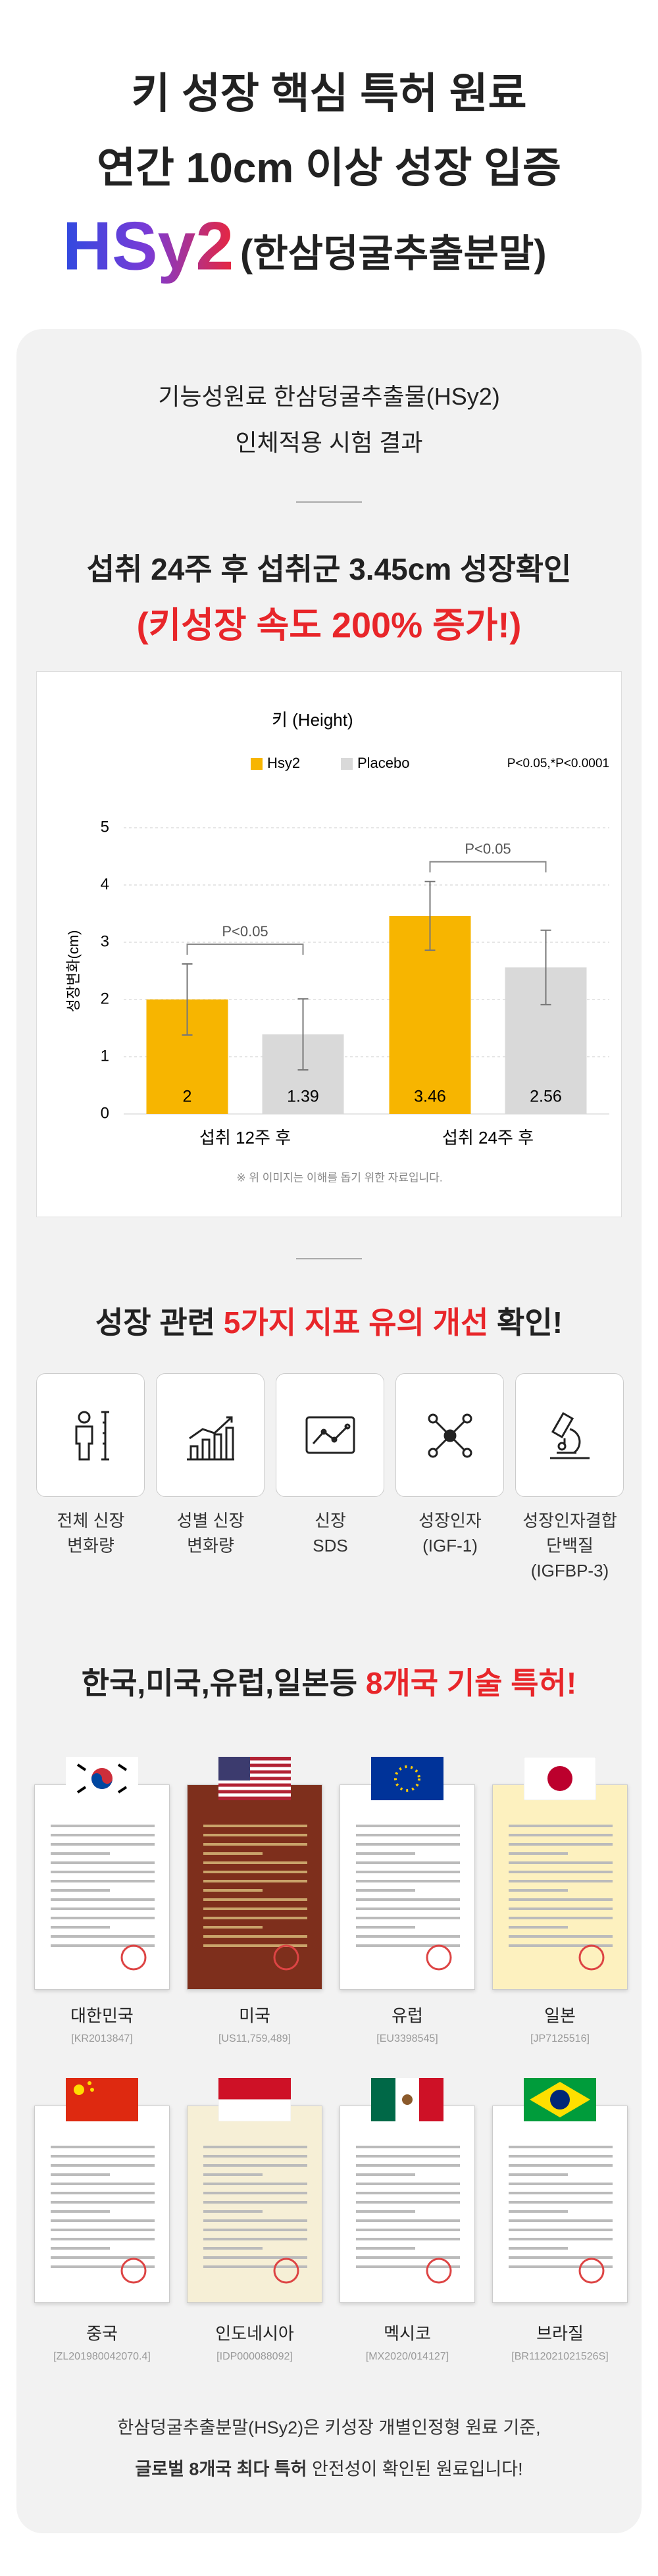 The width and height of the screenshot is (658, 2576). I want to click on patents-headline: 한국,미국,유럽,일본등 8개국 기술 특허!, so click(329, 1681).